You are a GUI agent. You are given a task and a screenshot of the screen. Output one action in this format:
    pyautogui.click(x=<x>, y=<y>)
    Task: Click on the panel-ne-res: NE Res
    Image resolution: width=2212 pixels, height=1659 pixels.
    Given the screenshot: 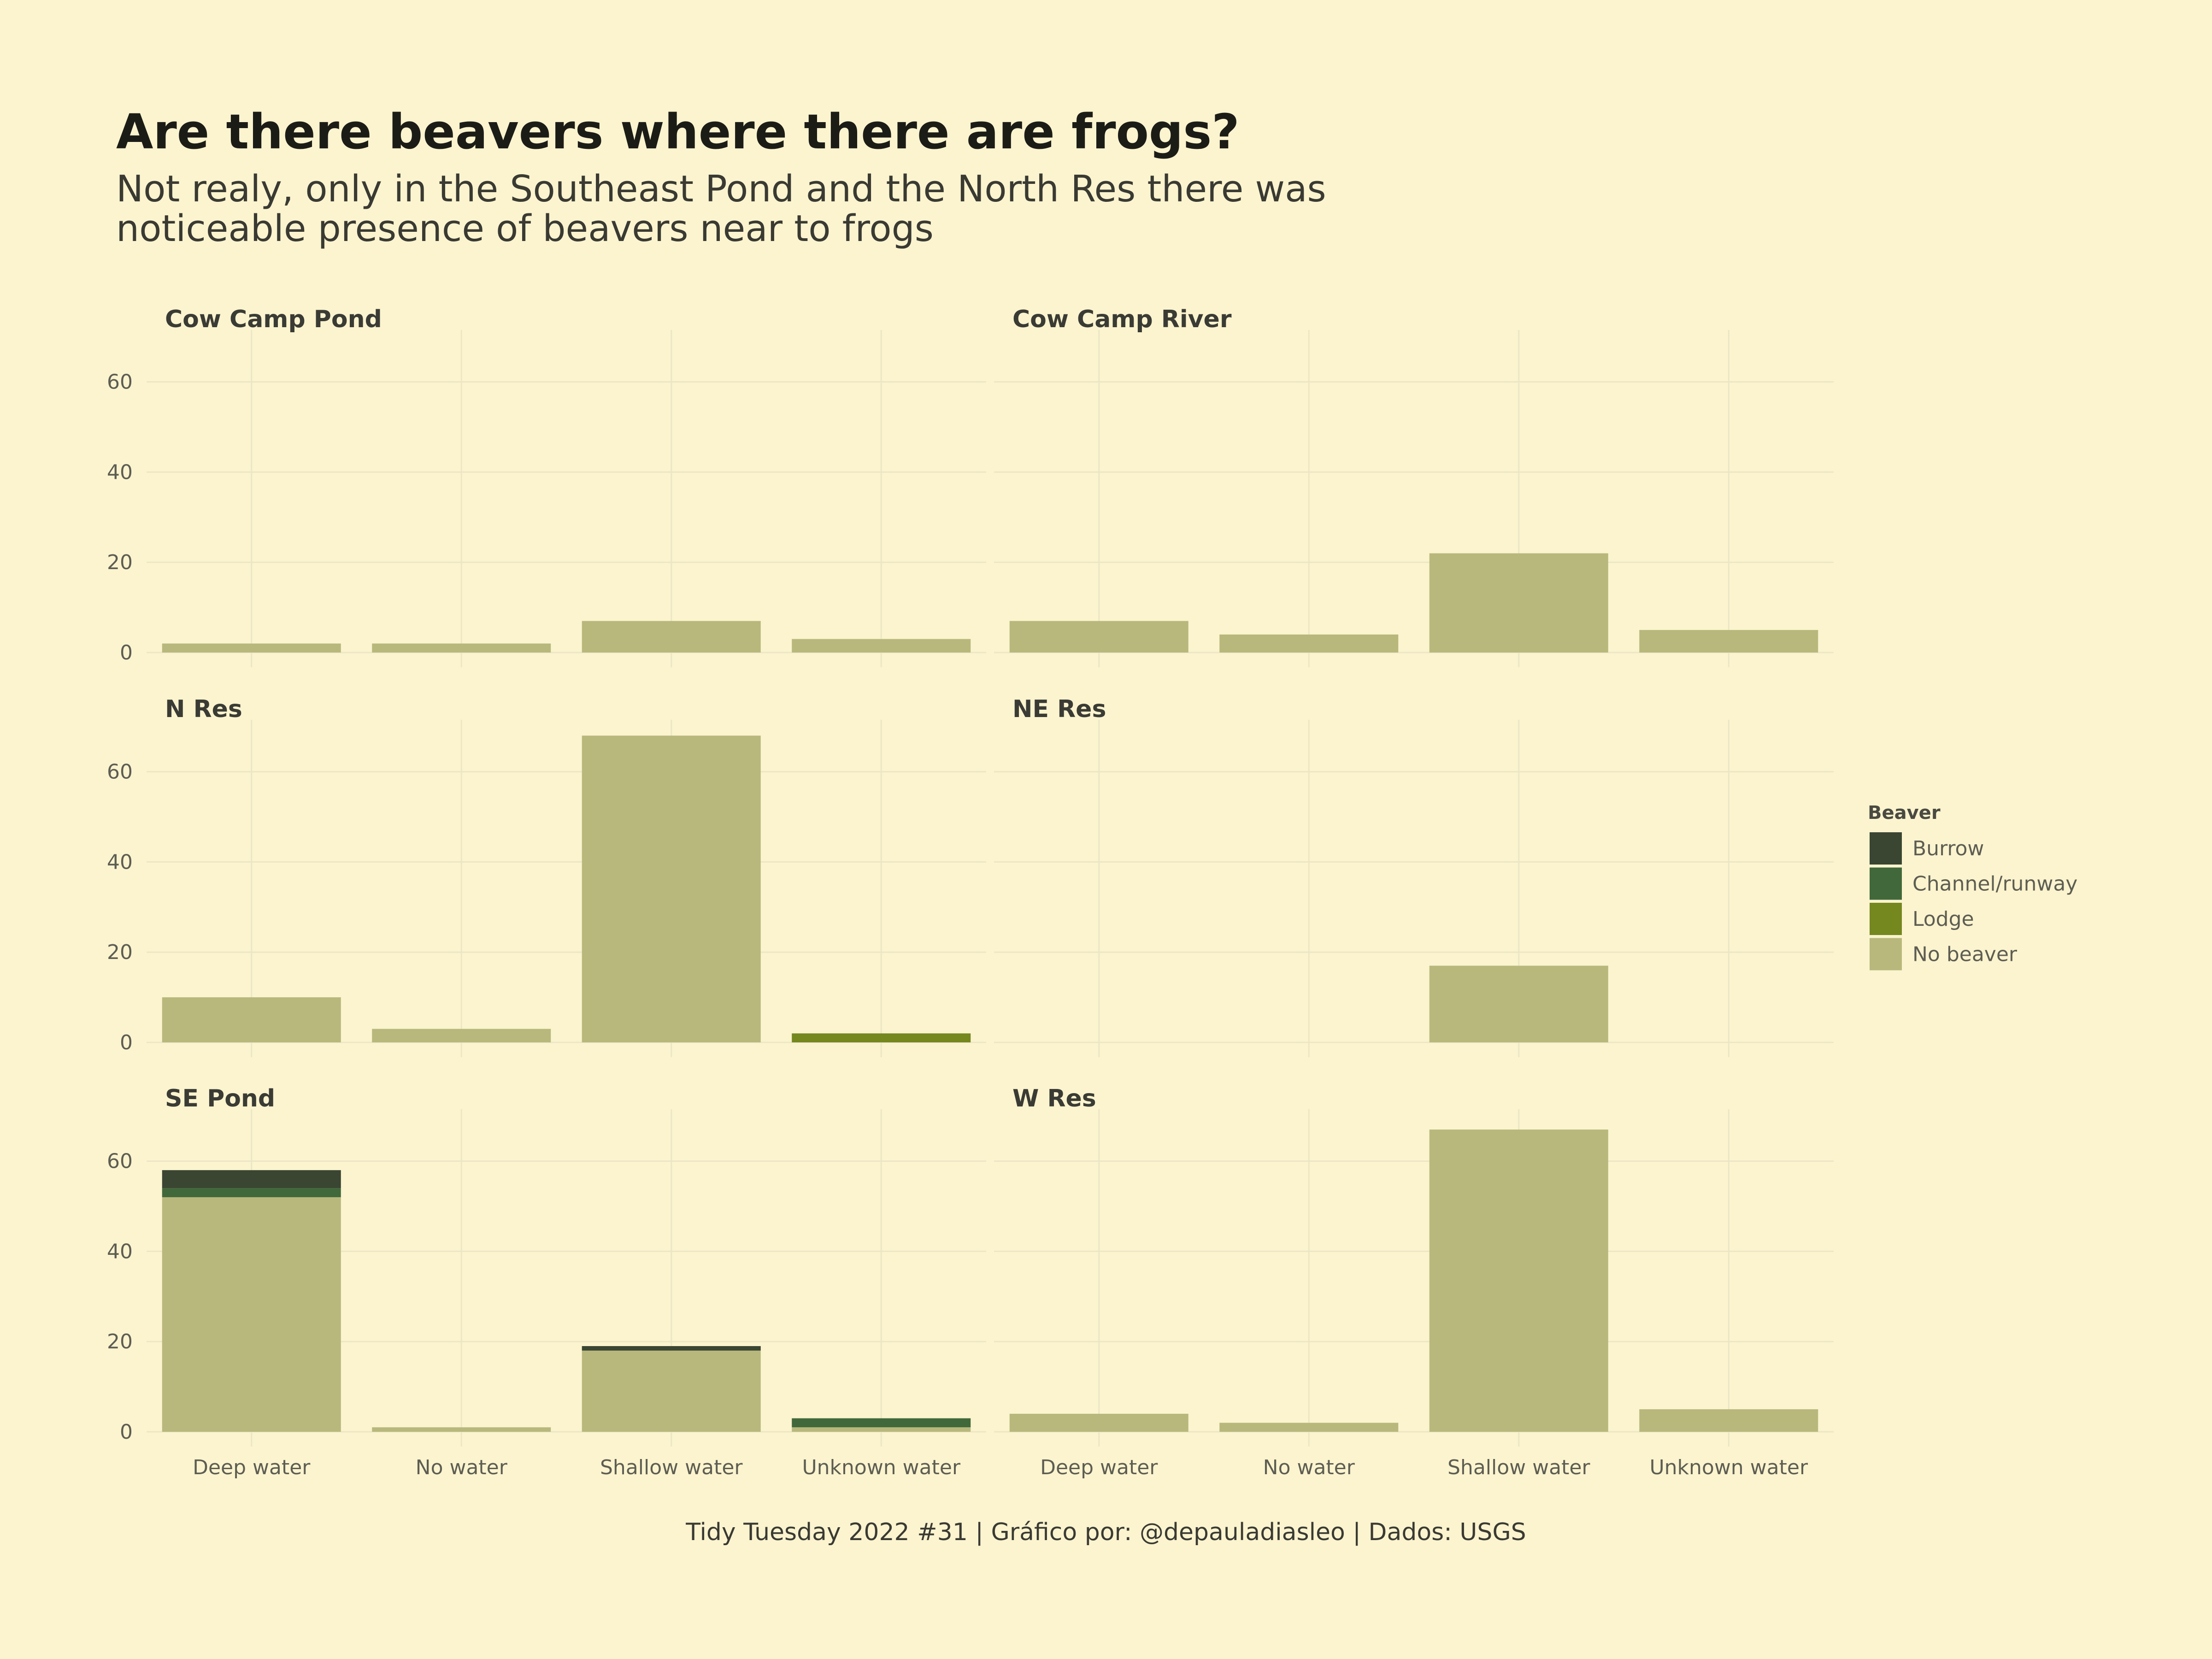 What is the action you would take?
    pyautogui.click(x=1414, y=876)
    